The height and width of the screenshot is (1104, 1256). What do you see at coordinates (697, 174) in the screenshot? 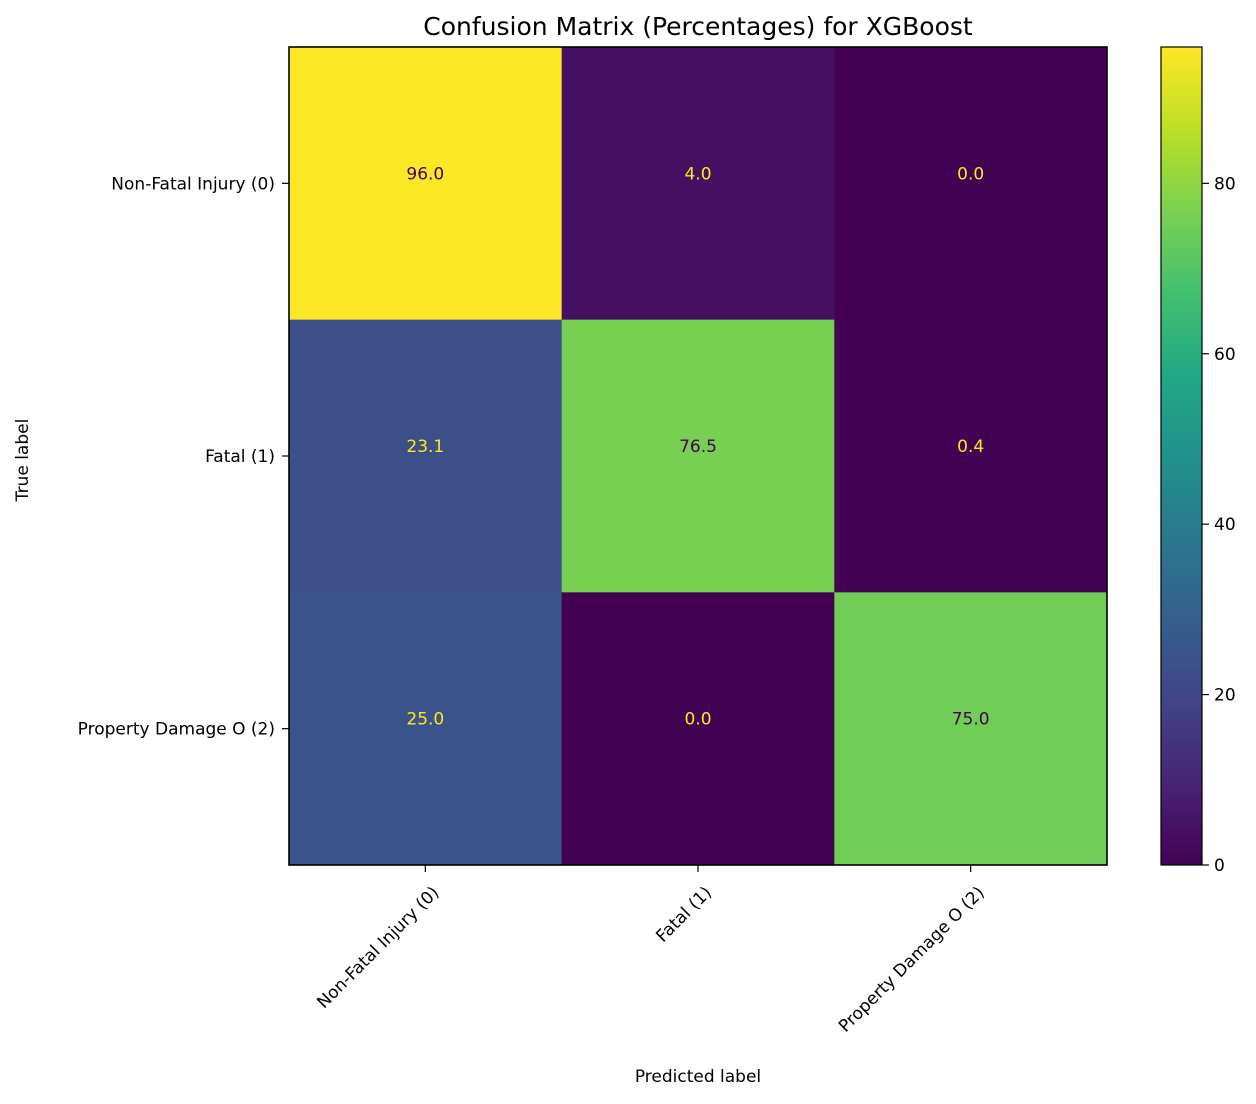
I see `cell-value-label: 4.0` at bounding box center [697, 174].